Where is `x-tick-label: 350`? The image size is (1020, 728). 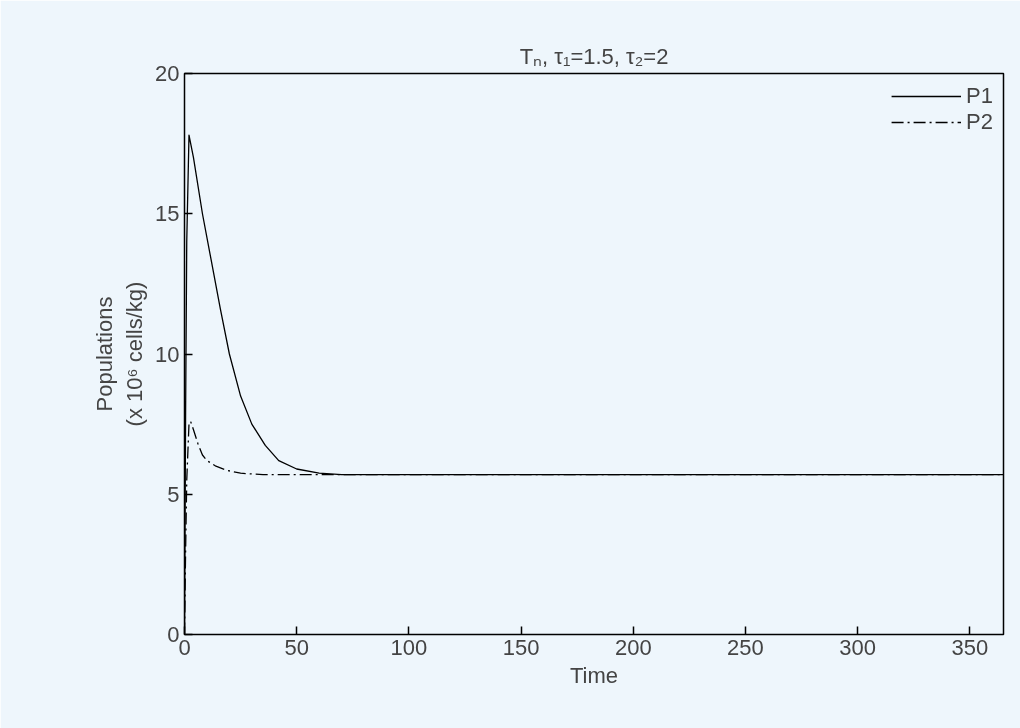 x-tick-label: 350 is located at coordinates (970, 647).